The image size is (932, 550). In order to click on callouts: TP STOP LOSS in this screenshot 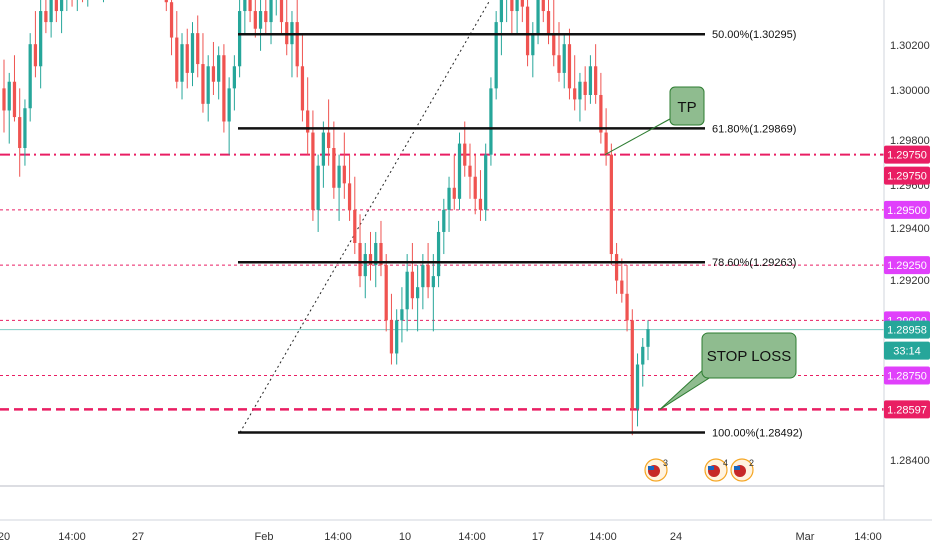, I will do `click(700, 248)`.